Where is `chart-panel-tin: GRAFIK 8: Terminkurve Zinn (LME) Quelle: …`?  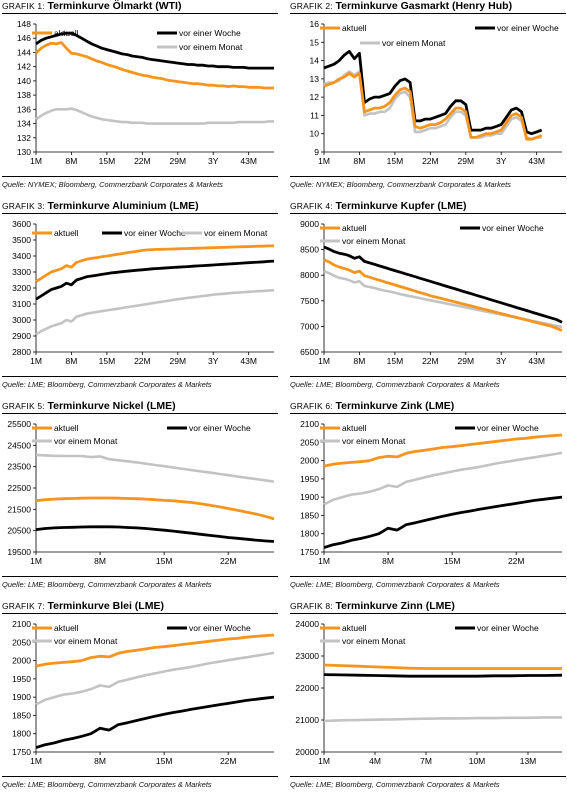 chart-panel-tin: GRAFIK 8: Terminkurve Zinn (LME) Quelle: … is located at coordinates (428, 696).